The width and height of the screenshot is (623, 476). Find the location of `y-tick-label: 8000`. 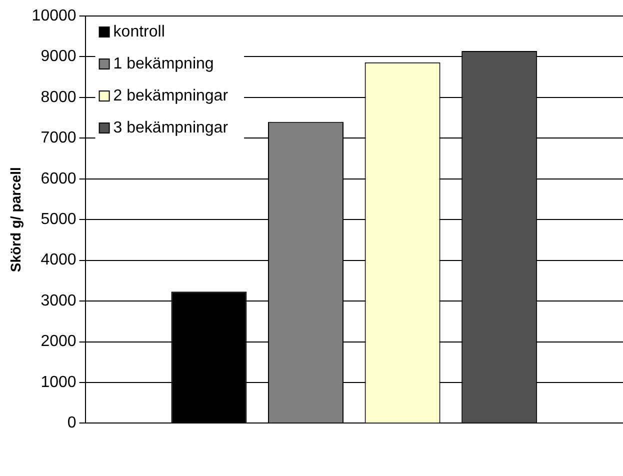

y-tick-label: 8000 is located at coordinates (58, 97).